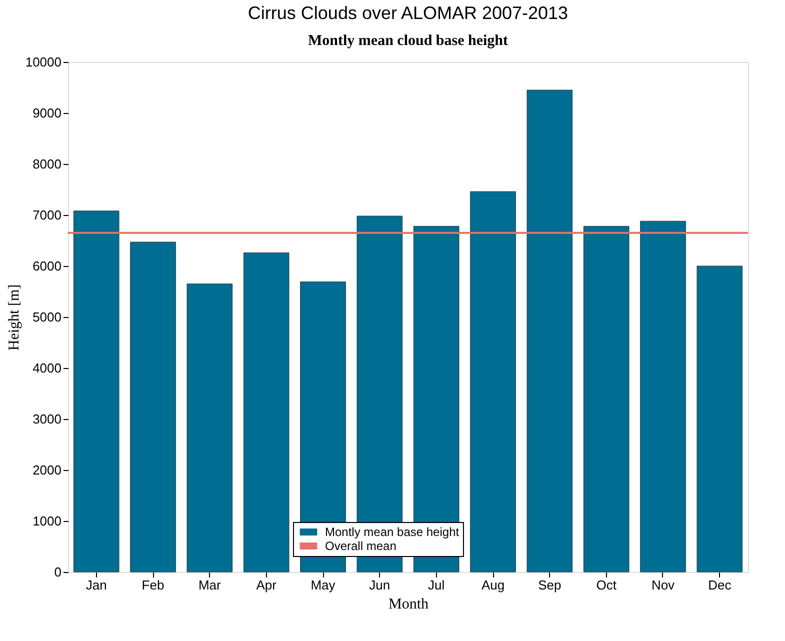  Describe the element at coordinates (392, 532) in the screenshot. I see `series-label: Montly mean base height` at that location.